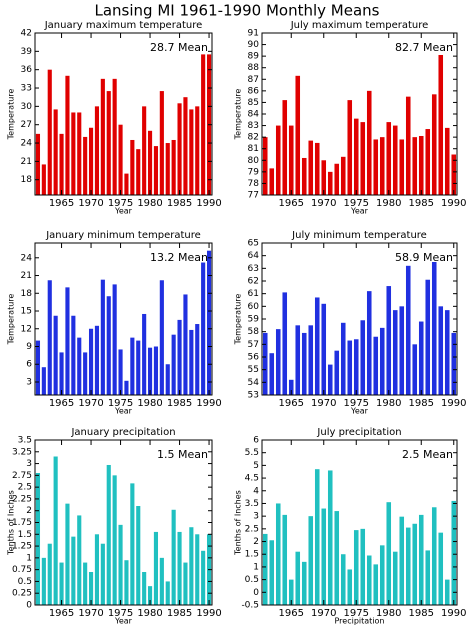 Image resolution: width=474 pixels, height=628 pixels. Describe the element at coordinates (253, 282) in the screenshot. I see `y-tick-label: 62` at that location.